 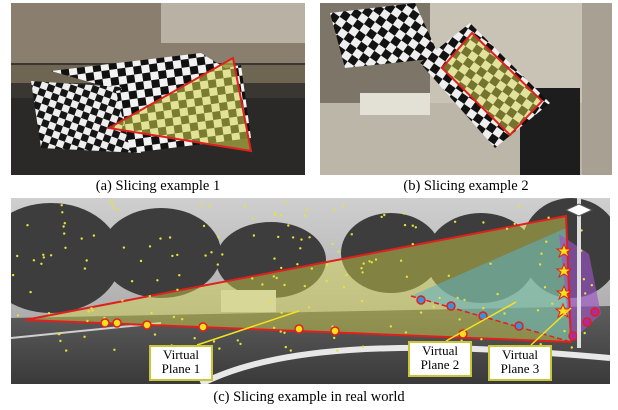 What do you see at coordinates (491, 285) in the screenshot?
I see `virtual-plane-2-region` at bounding box center [491, 285].